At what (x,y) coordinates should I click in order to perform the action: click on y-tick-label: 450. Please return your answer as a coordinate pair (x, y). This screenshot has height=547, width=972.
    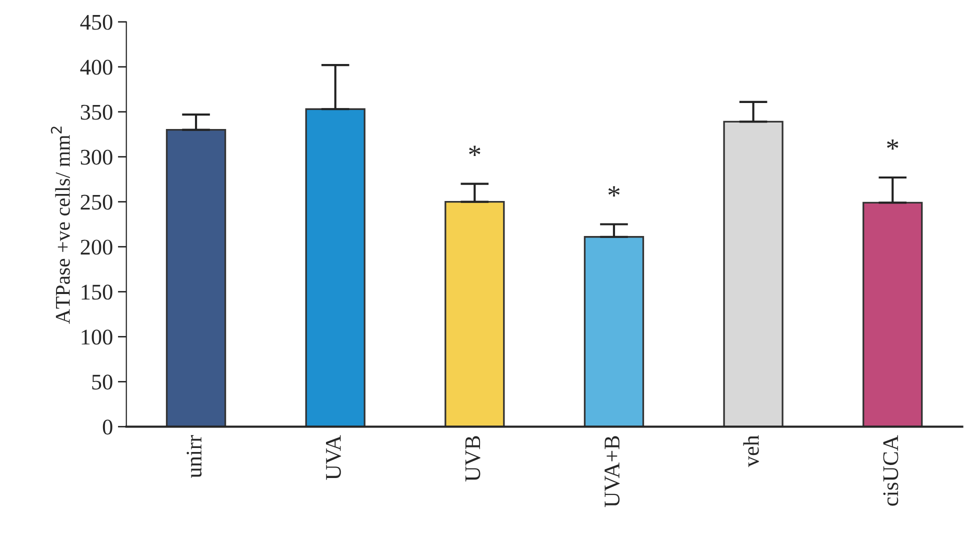
    Looking at the image, I should click on (96, 22).